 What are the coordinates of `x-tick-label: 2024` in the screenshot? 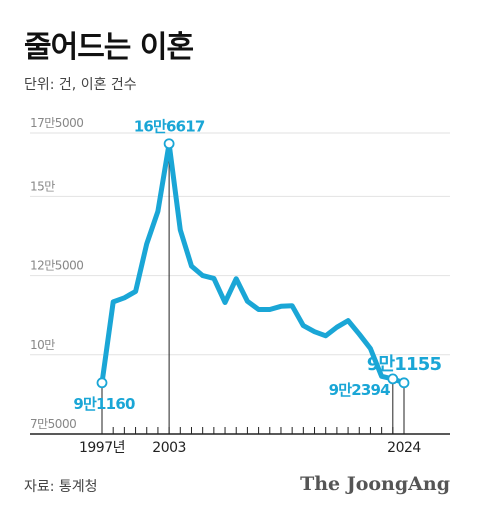 It's located at (404, 448).